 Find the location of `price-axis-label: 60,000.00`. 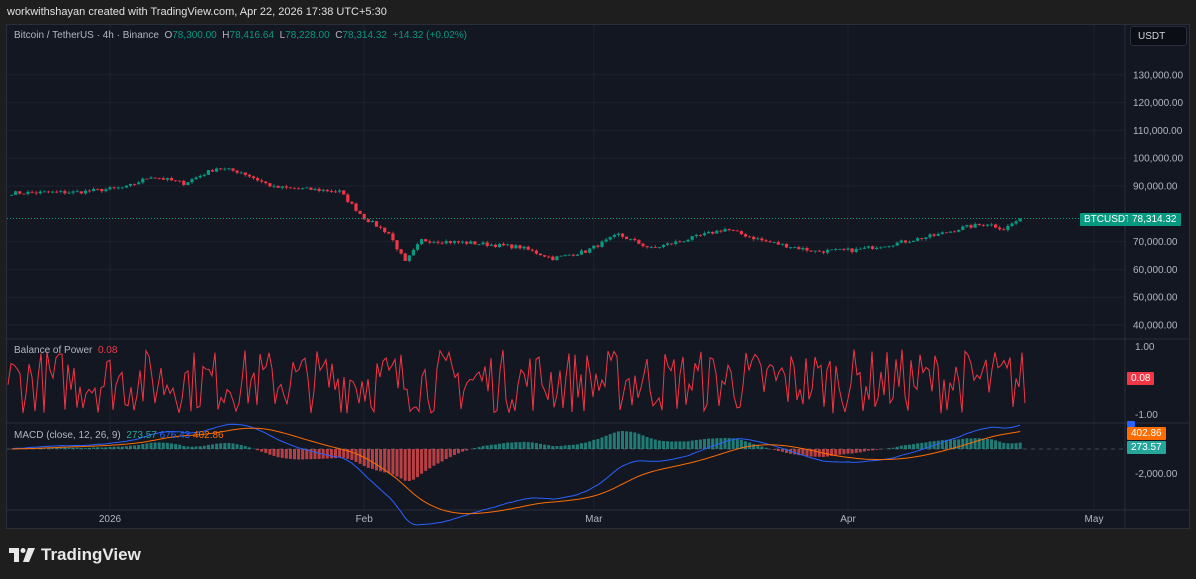

price-axis-label: 60,000.00 is located at coordinates (1155, 270).